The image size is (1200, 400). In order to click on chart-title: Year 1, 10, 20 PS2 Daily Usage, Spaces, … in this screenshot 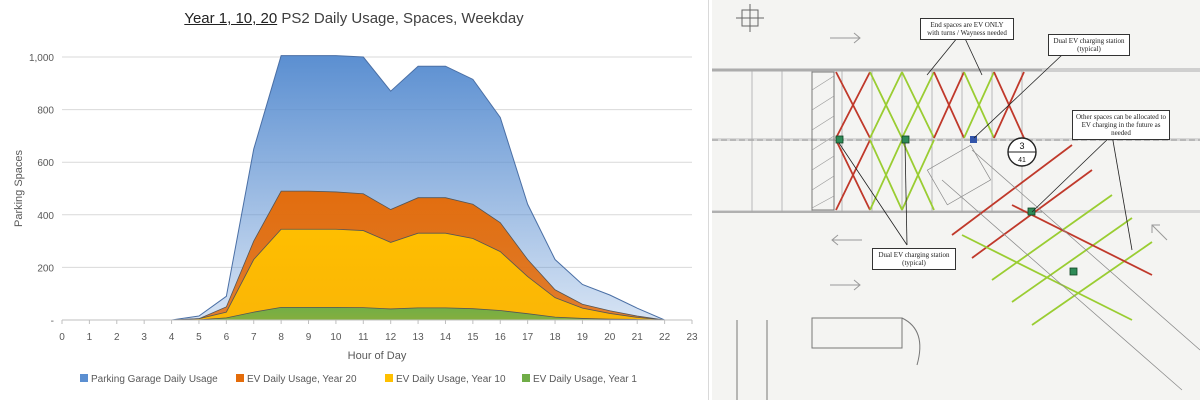, I will do `click(354, 18)`.